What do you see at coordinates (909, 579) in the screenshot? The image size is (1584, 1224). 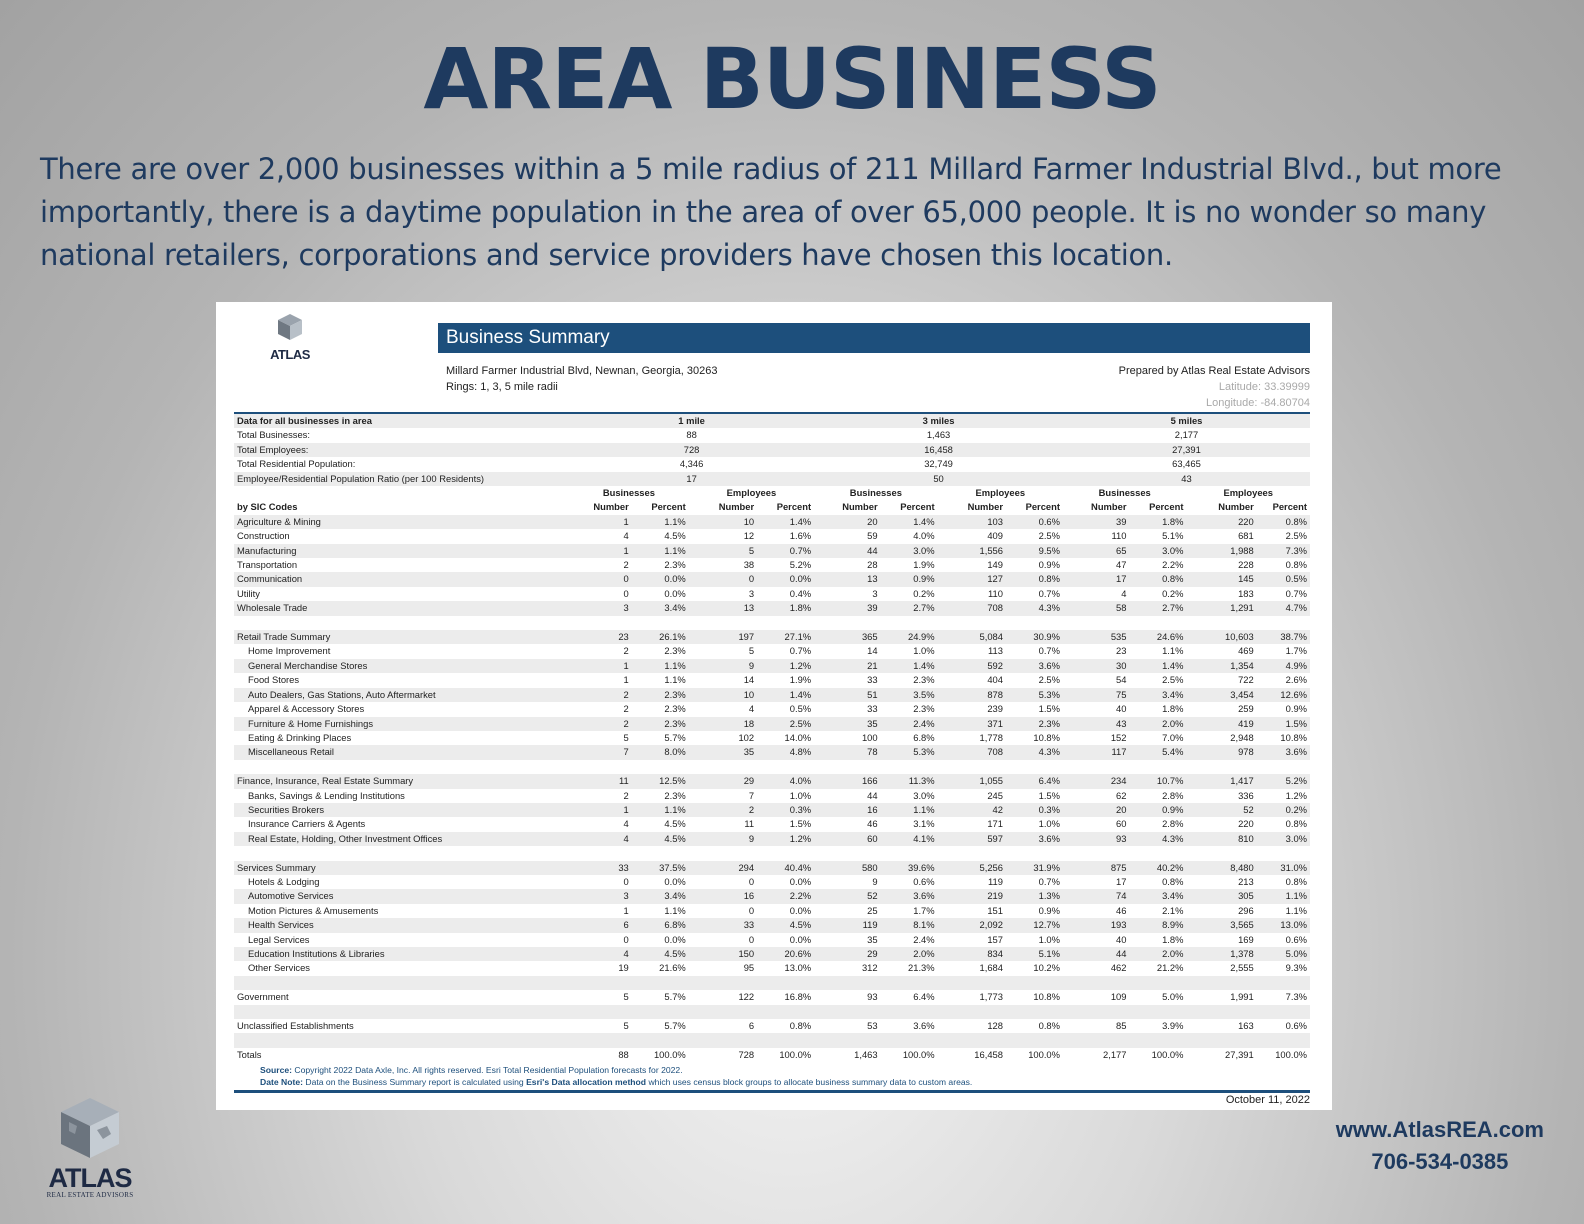 I see `percent-cell: 0.9%` at bounding box center [909, 579].